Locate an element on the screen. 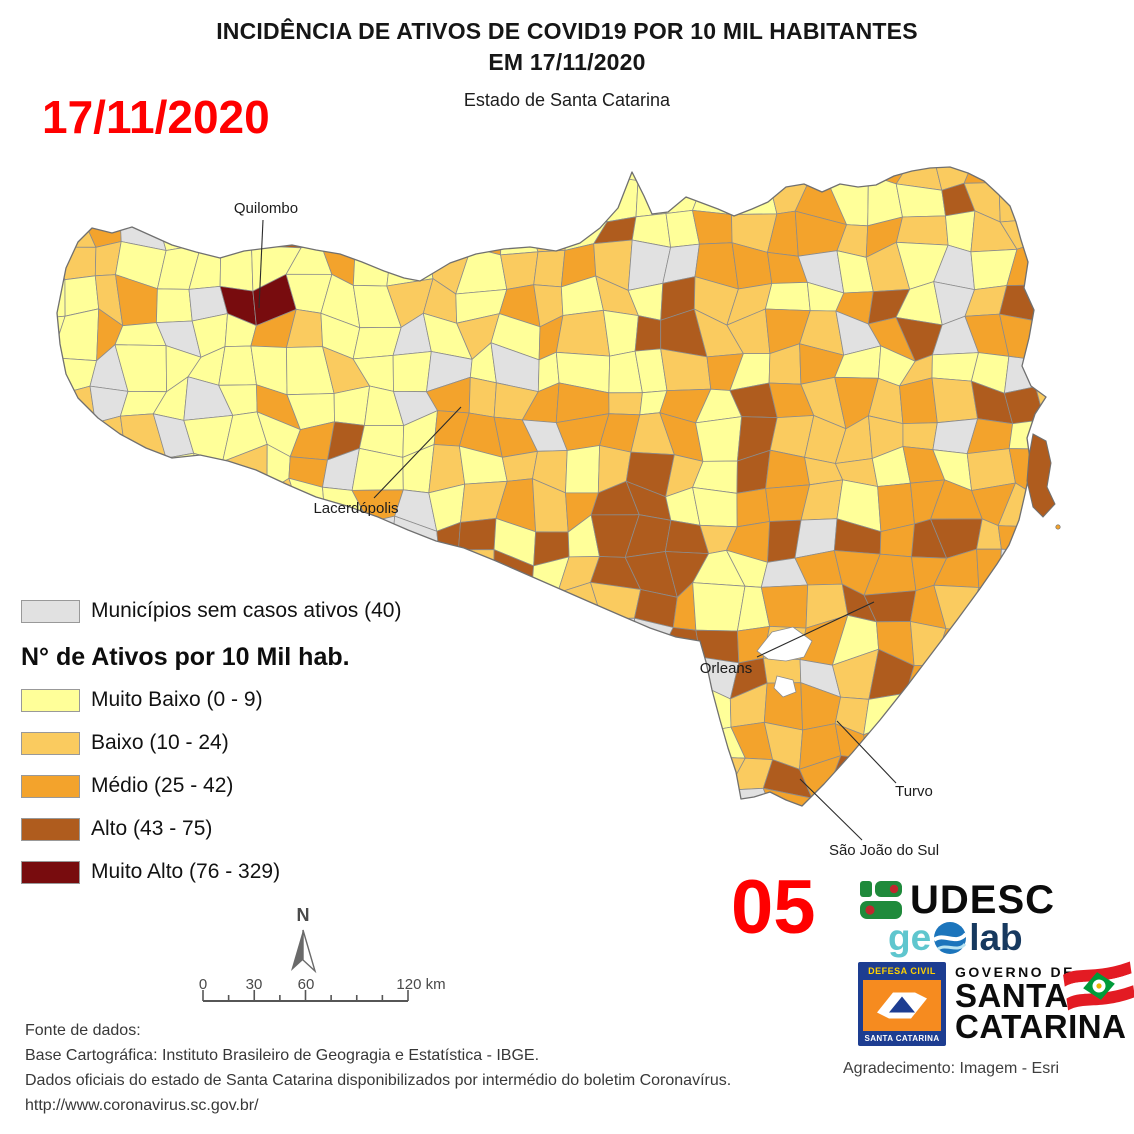  class-swatch-muito-alto is located at coordinates (50, 872).